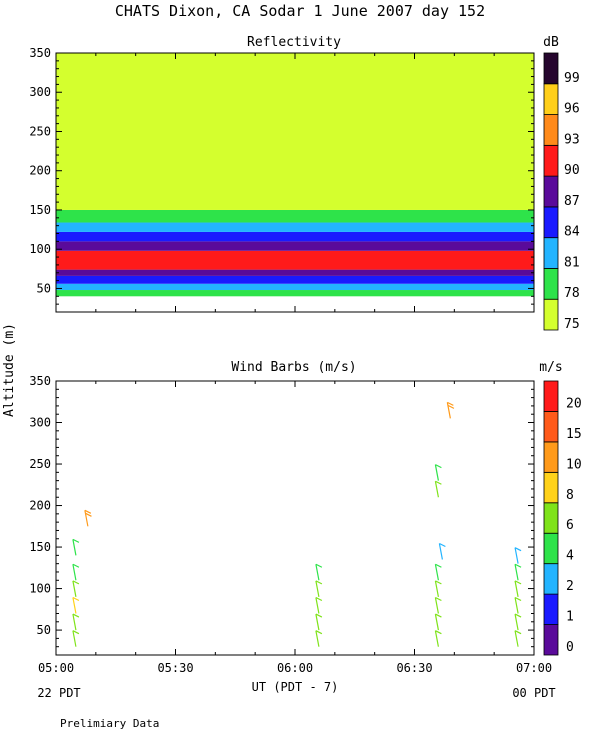  Describe the element at coordinates (572, 201) in the screenshot. I see `refl-colorbar-label: 87` at that location.